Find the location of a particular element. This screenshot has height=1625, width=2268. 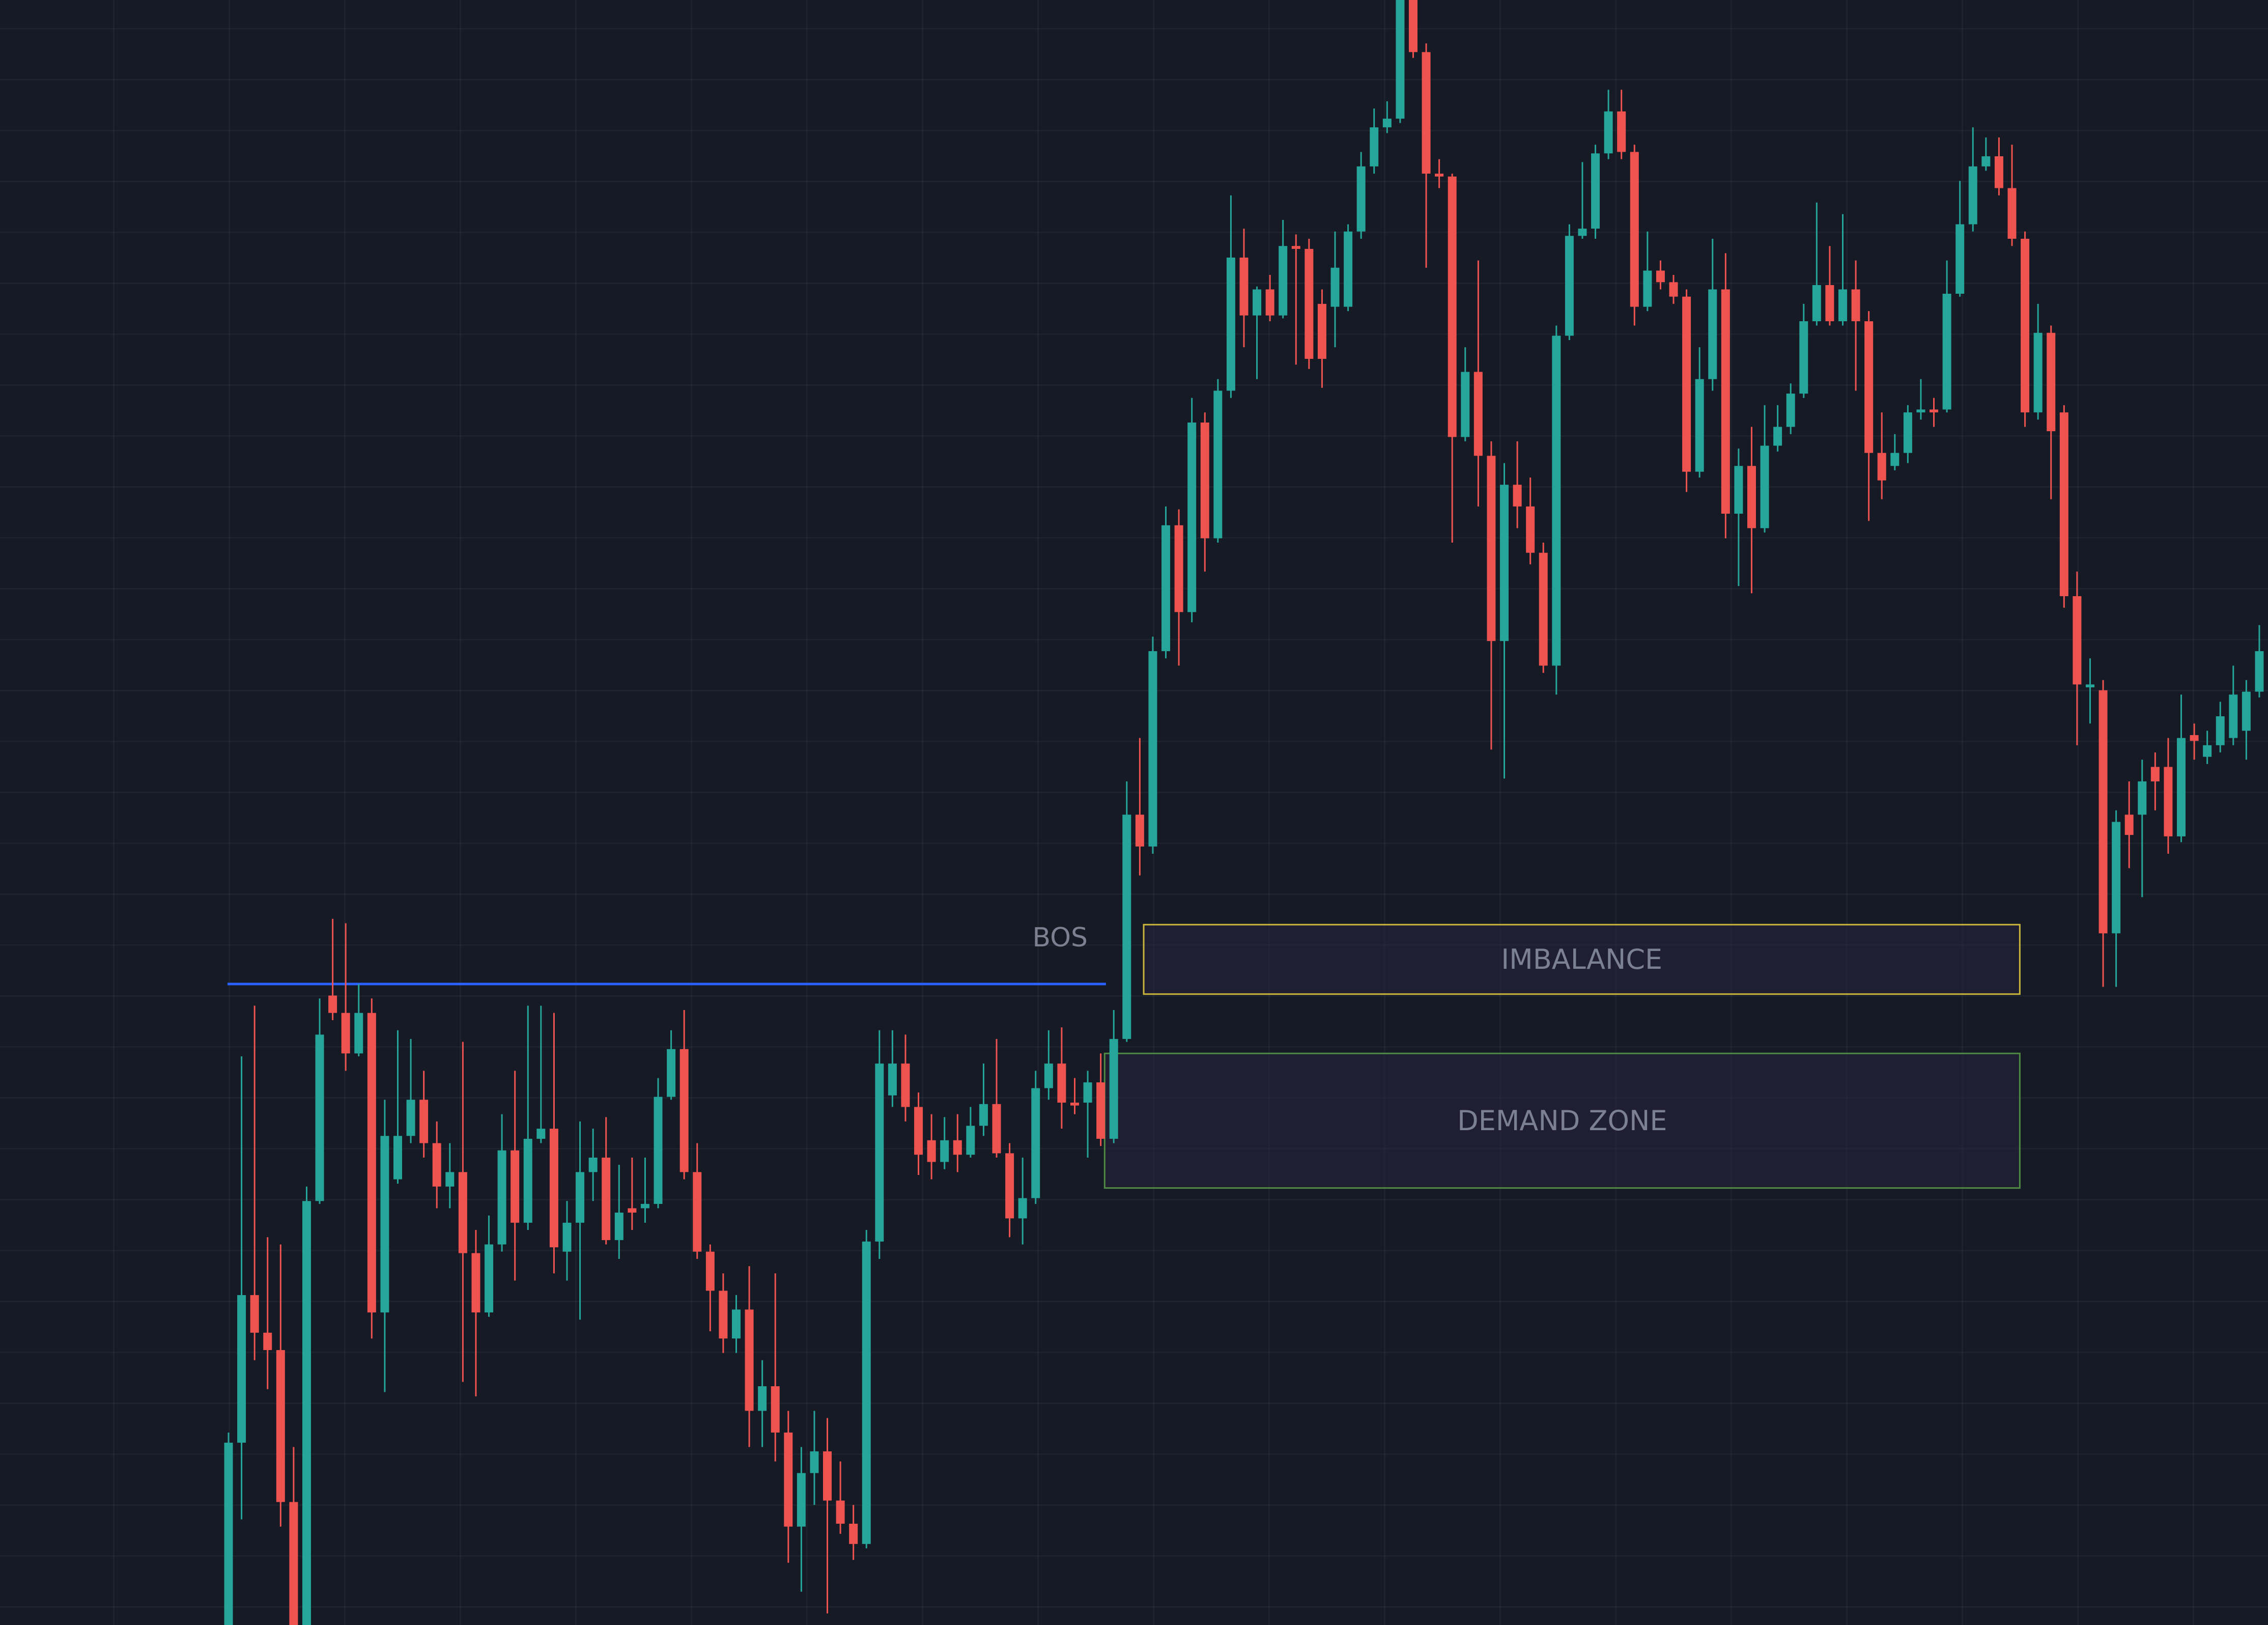

zone-label: DEMAND ZONE is located at coordinates (1562, 1121).